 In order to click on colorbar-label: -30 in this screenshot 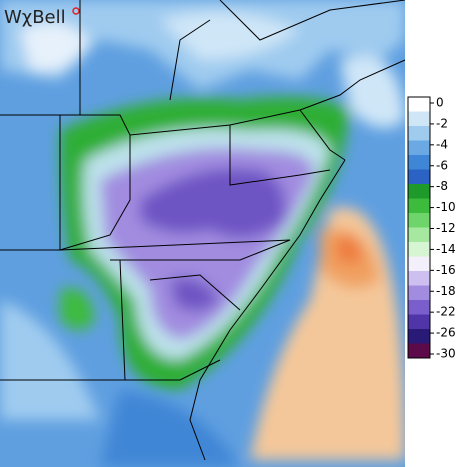, I will do `click(446, 354)`.